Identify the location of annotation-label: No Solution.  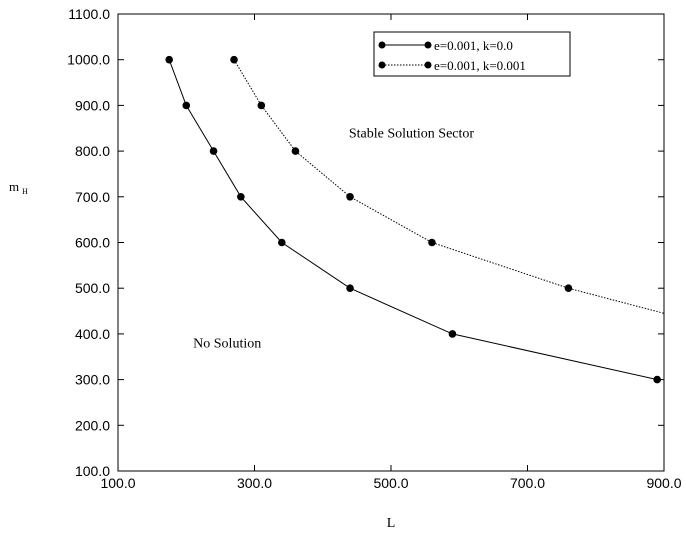
(227, 344).